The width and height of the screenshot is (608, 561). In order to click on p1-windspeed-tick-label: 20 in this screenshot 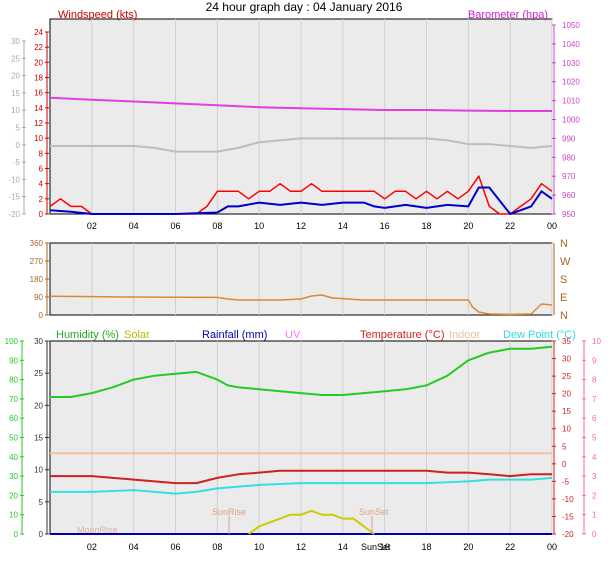, I will do `click(38, 62)`.